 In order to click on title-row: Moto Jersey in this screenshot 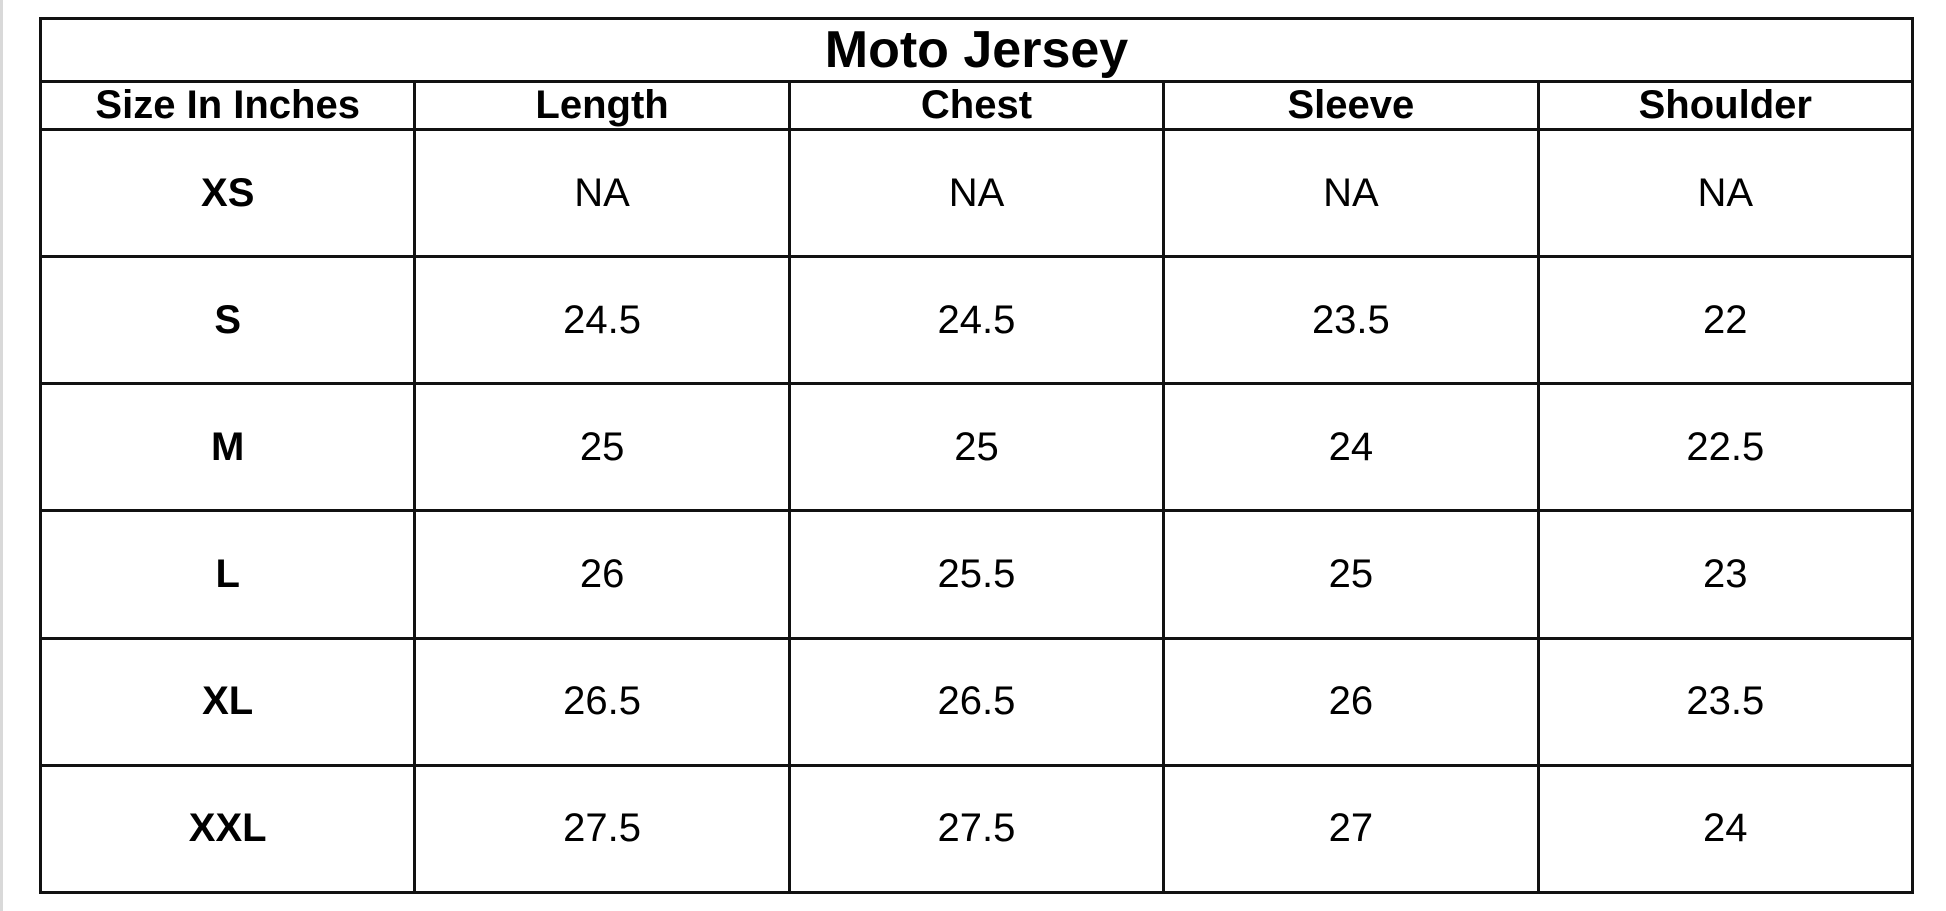, I will do `click(976, 50)`.